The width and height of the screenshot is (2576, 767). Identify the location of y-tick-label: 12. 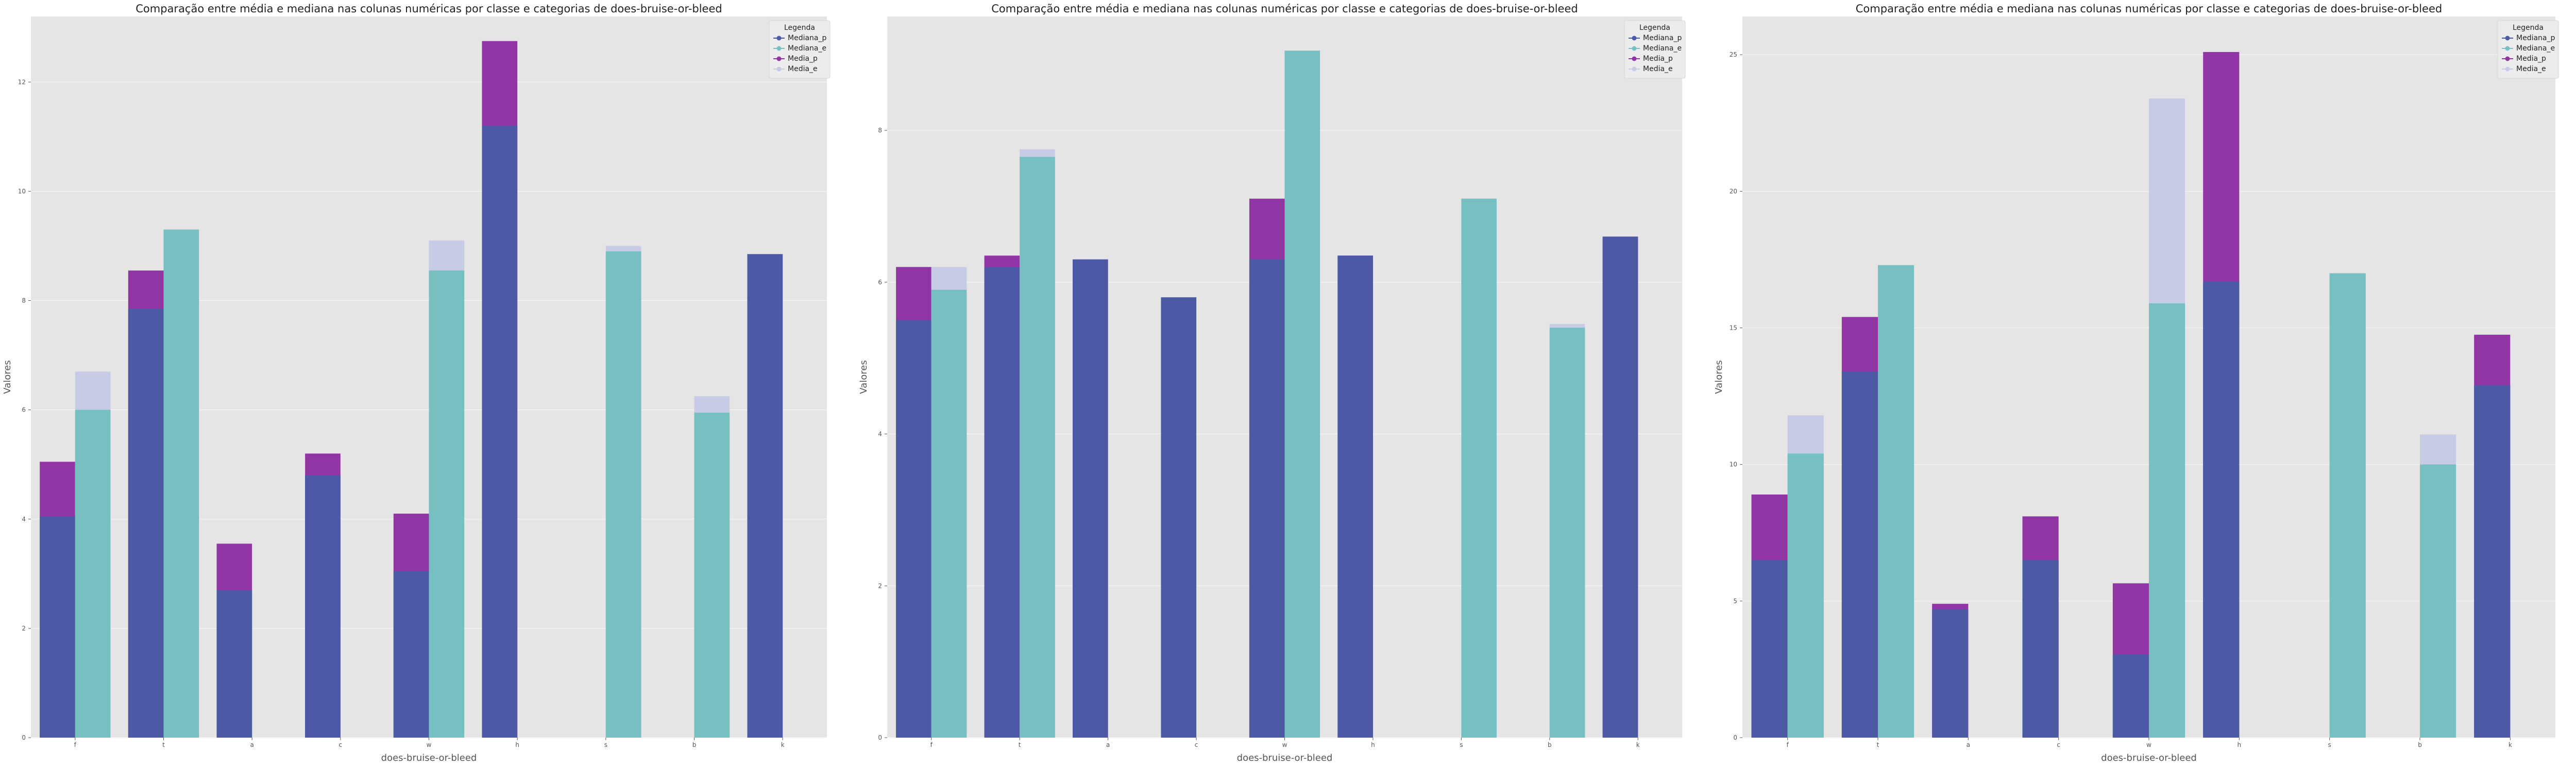
(22, 82).